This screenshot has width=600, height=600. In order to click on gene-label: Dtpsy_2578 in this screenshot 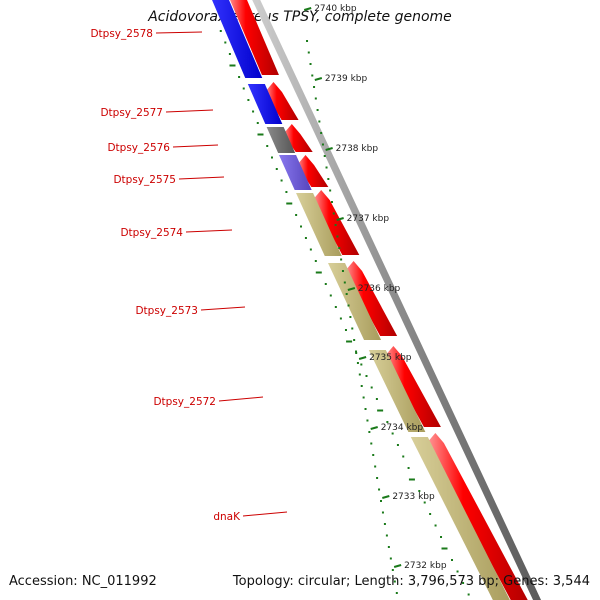, I will do `click(121, 34)`.